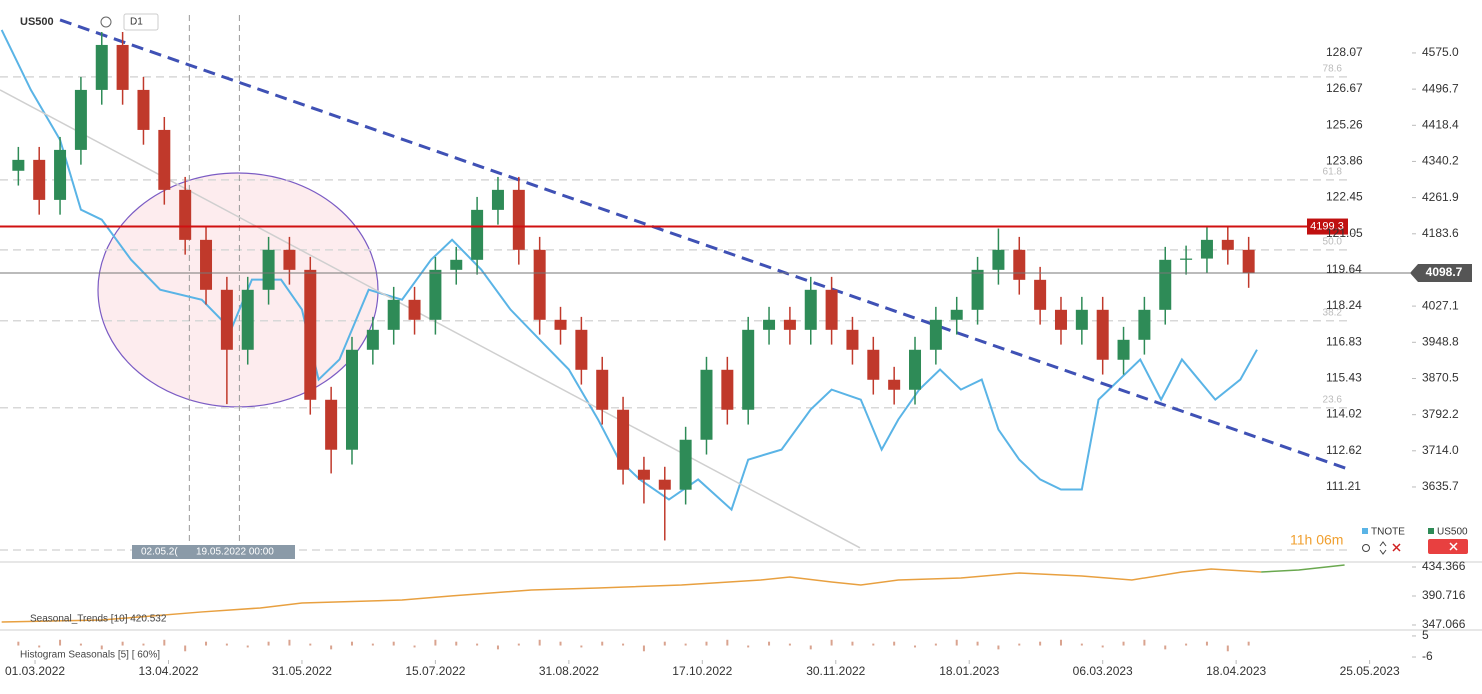 This screenshot has height=694, width=1482. What do you see at coordinates (1440, 52) in the screenshot?
I see `y-tick-label: 4575.0` at bounding box center [1440, 52].